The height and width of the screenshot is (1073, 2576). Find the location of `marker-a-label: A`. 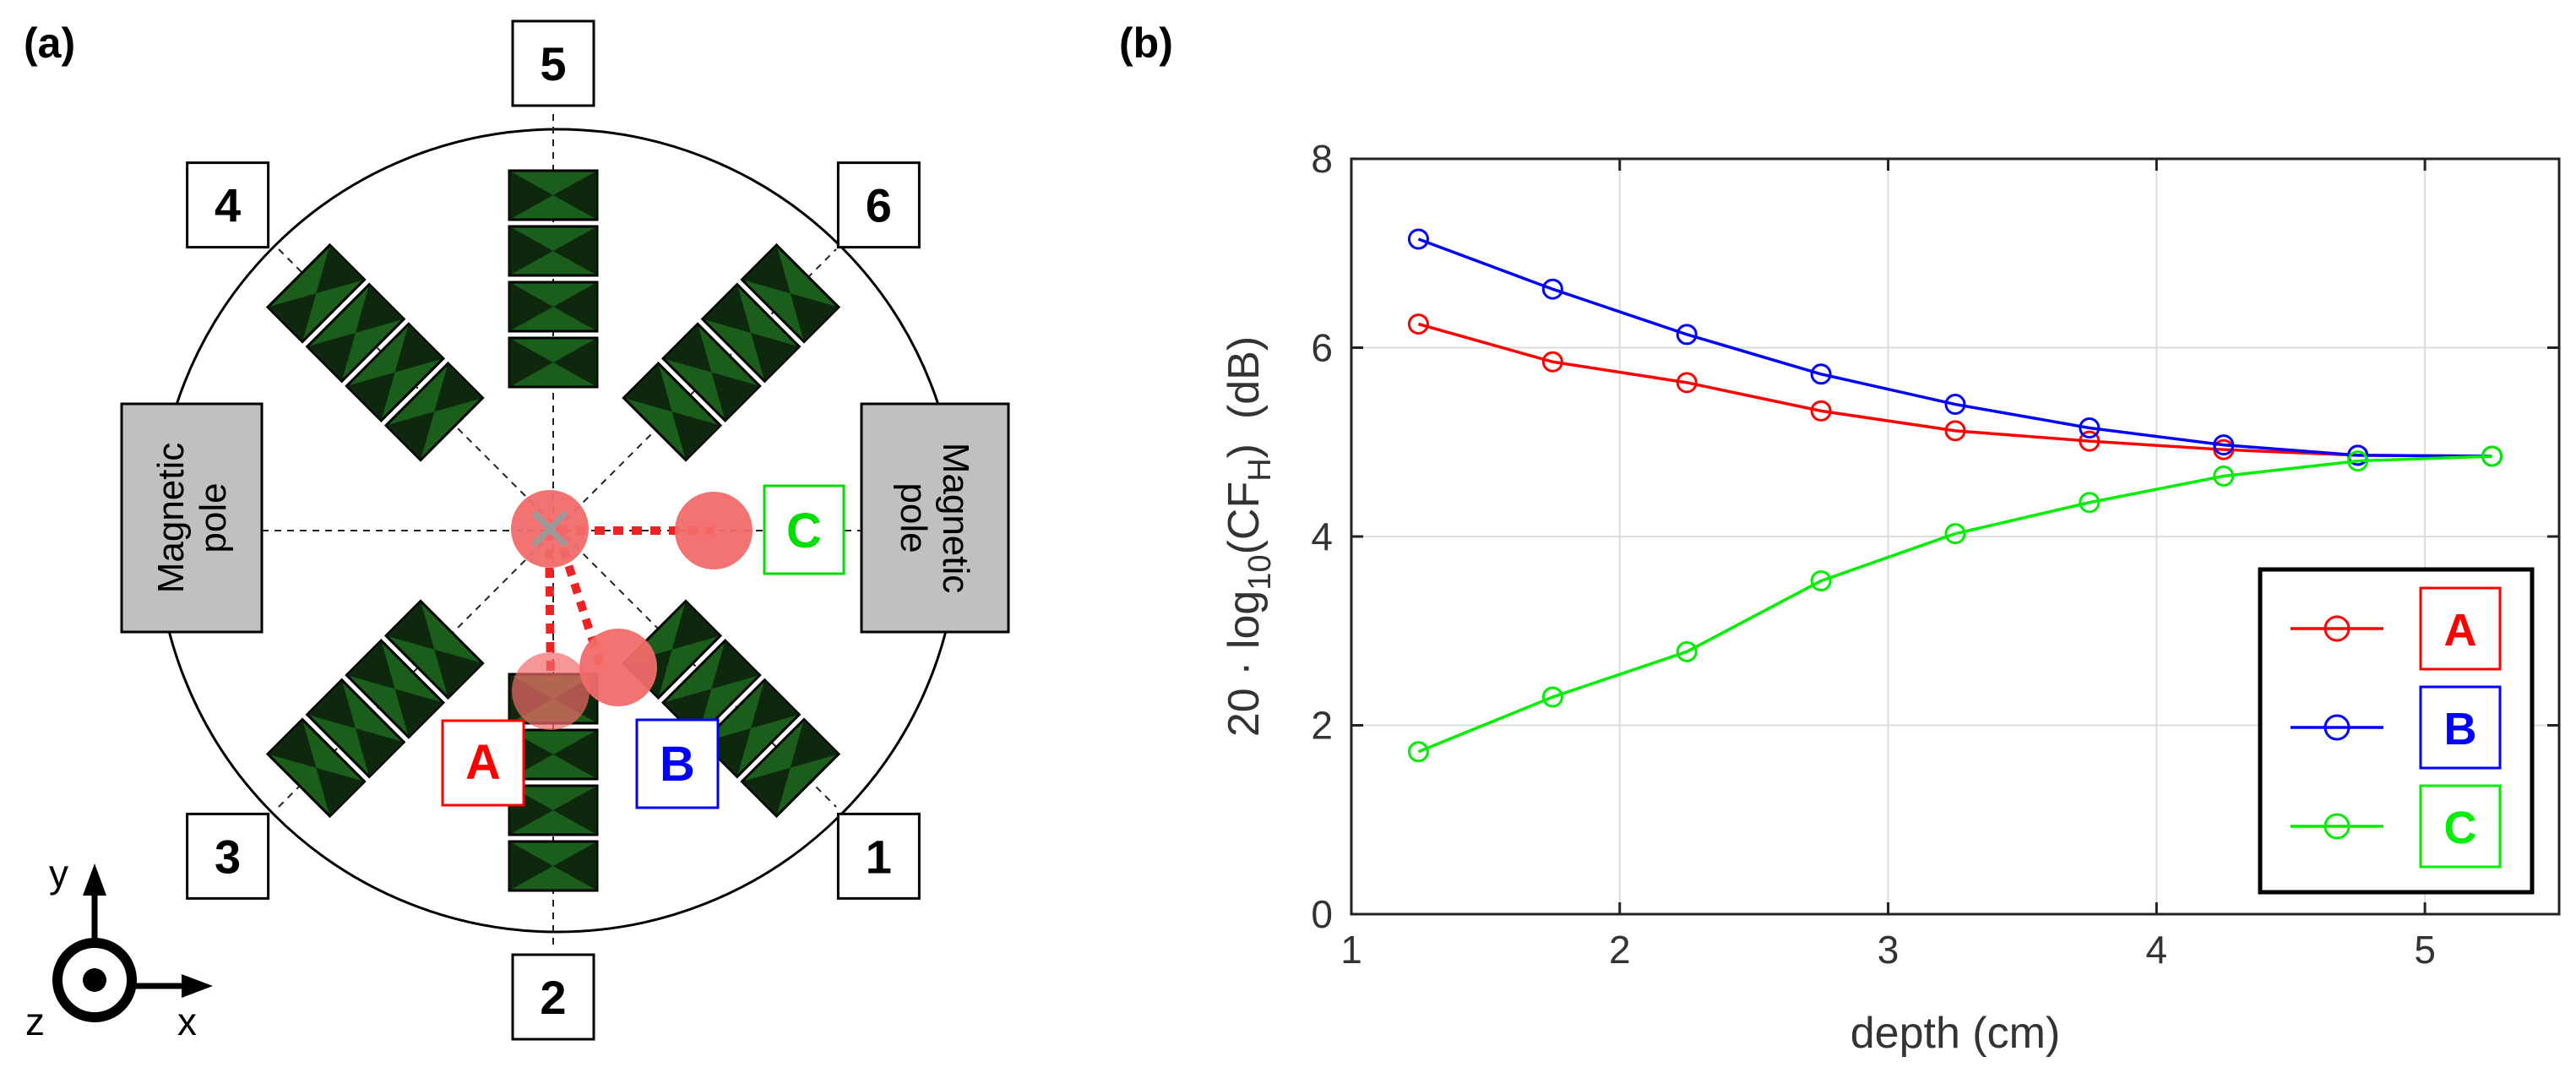

marker-a-label: A is located at coordinates (483, 763).